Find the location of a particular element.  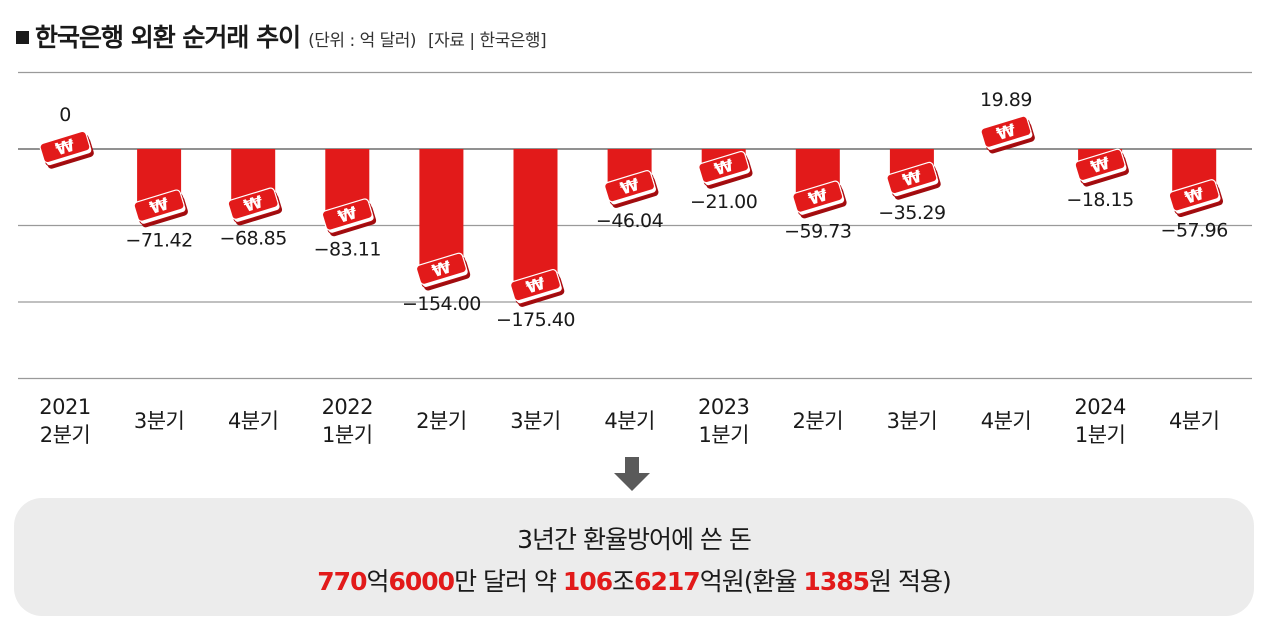

title-square-icon is located at coordinates (22, 37).